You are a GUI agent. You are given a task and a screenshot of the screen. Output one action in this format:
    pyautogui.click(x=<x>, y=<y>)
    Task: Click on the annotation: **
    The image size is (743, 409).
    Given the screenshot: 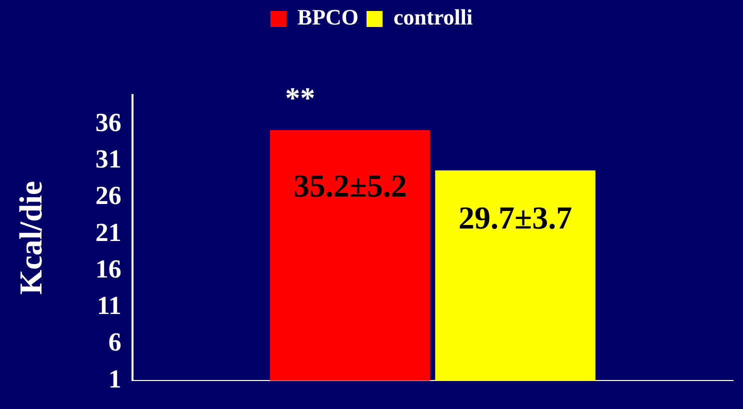 What is the action you would take?
    pyautogui.click(x=300, y=98)
    